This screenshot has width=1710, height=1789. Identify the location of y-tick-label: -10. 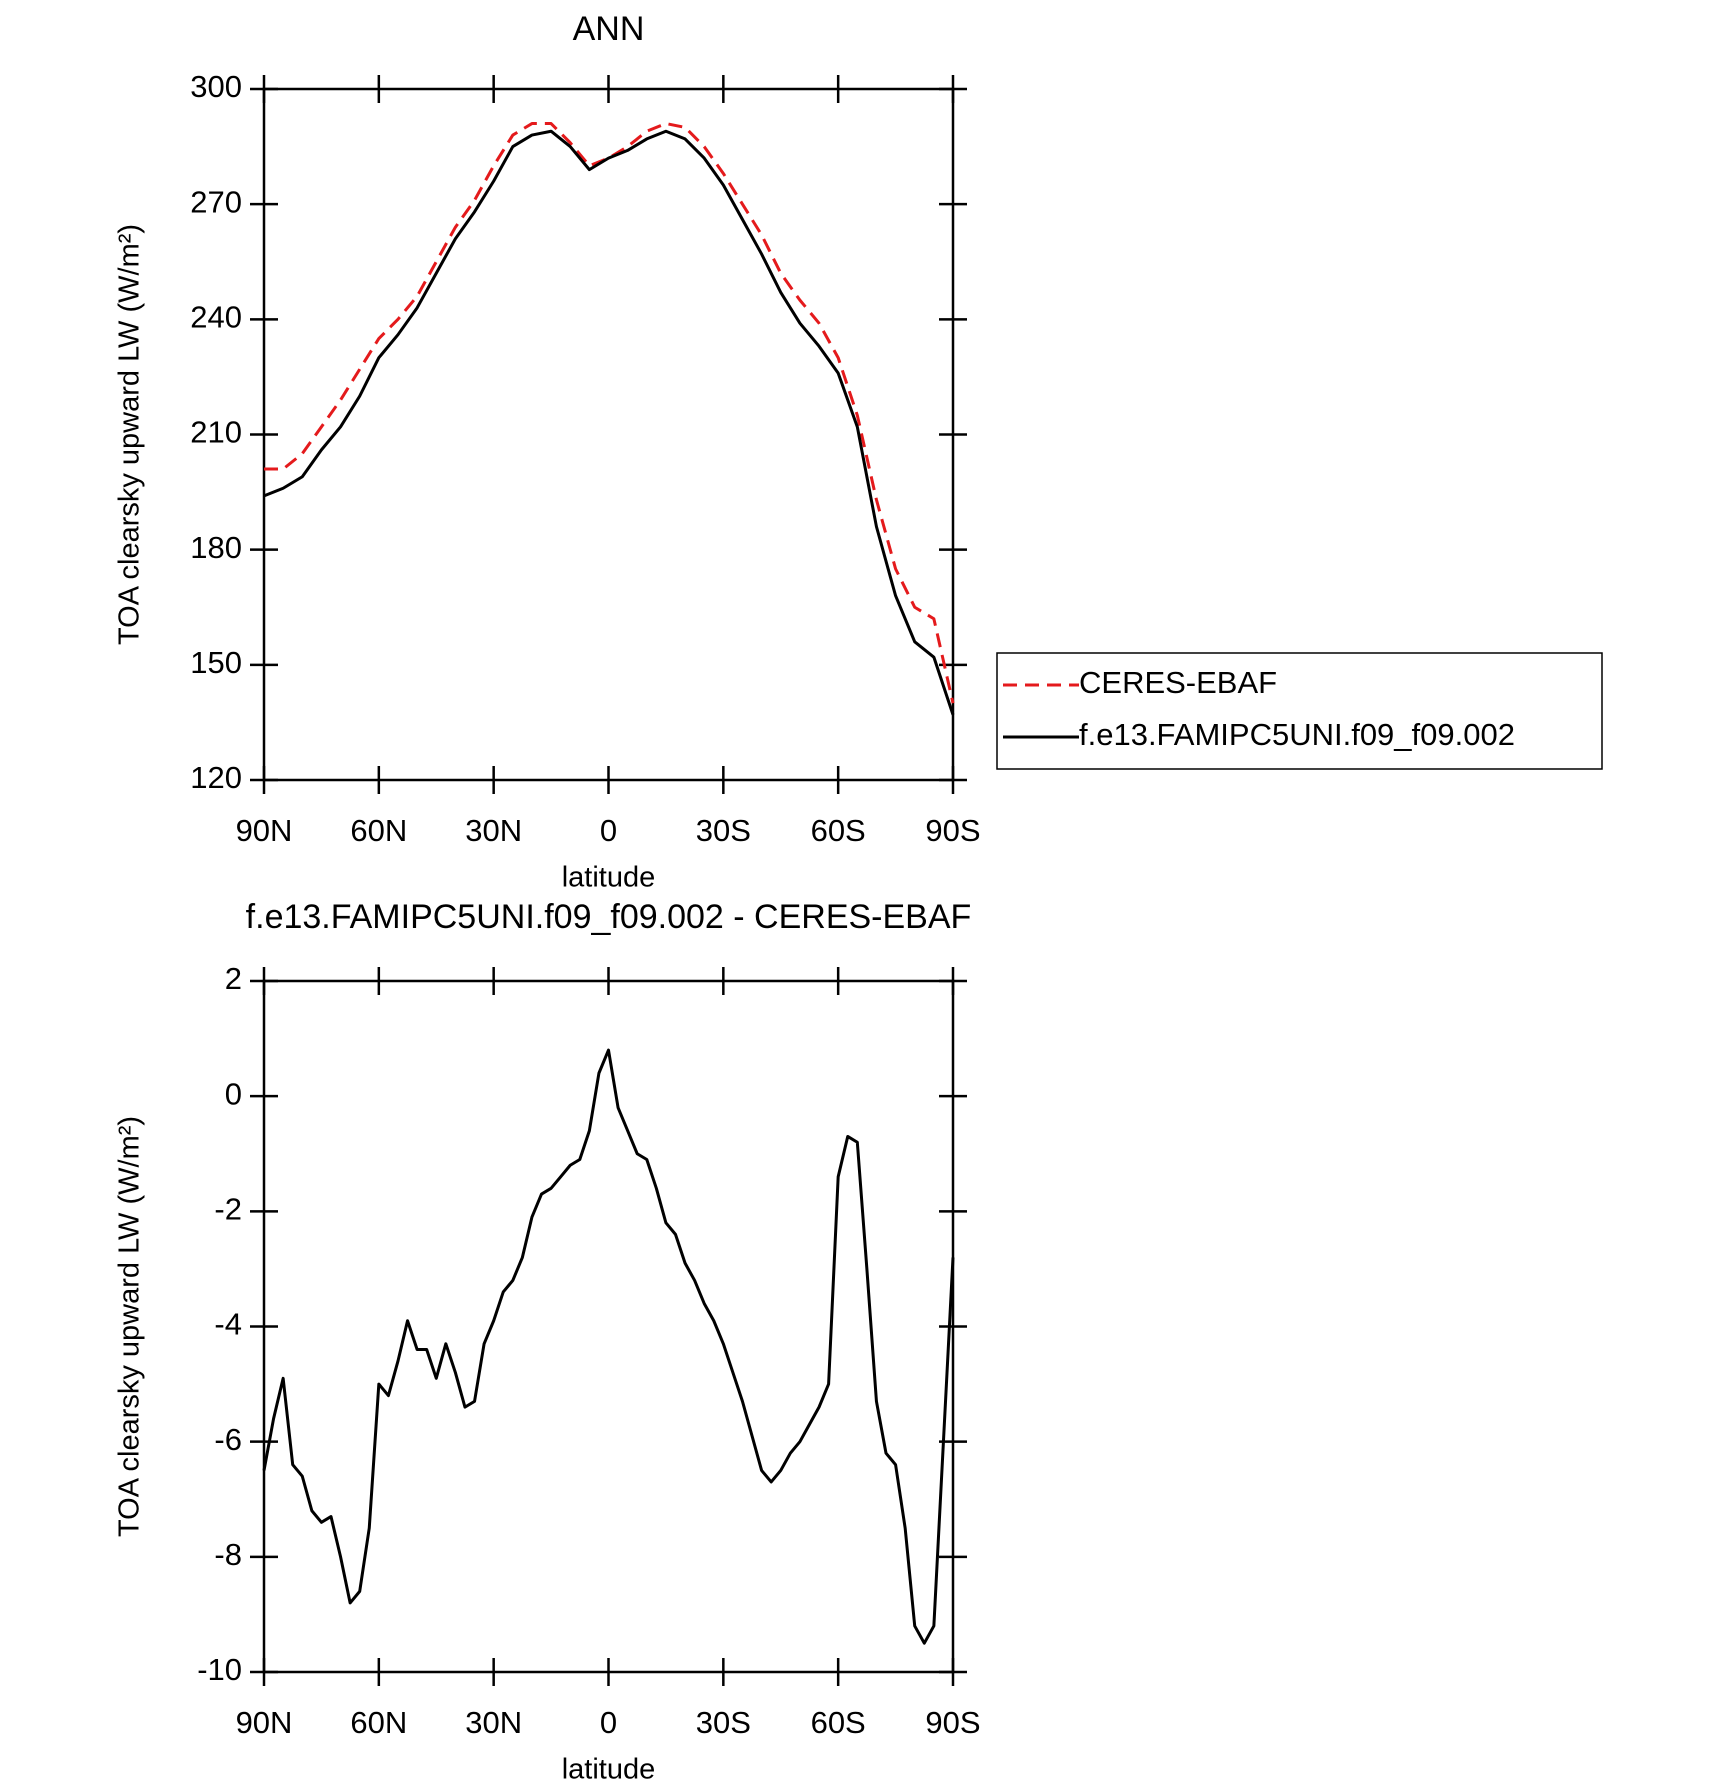
(219, 1669).